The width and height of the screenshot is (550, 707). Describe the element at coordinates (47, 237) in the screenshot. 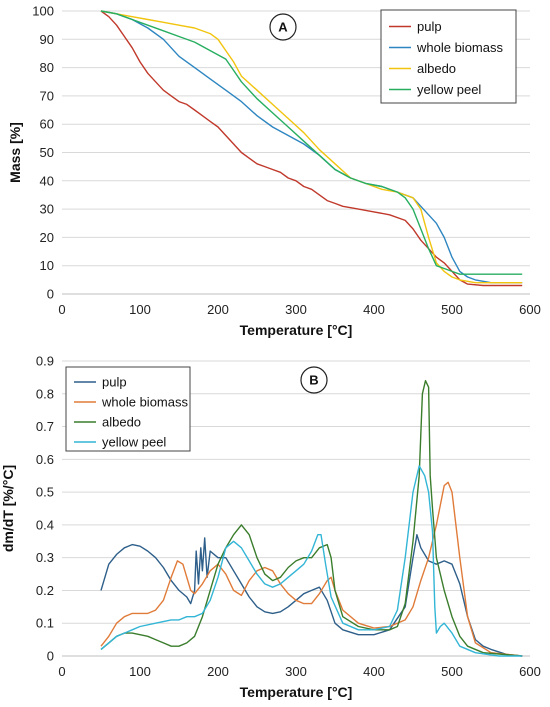

I see `y-tick-label: 20` at that location.